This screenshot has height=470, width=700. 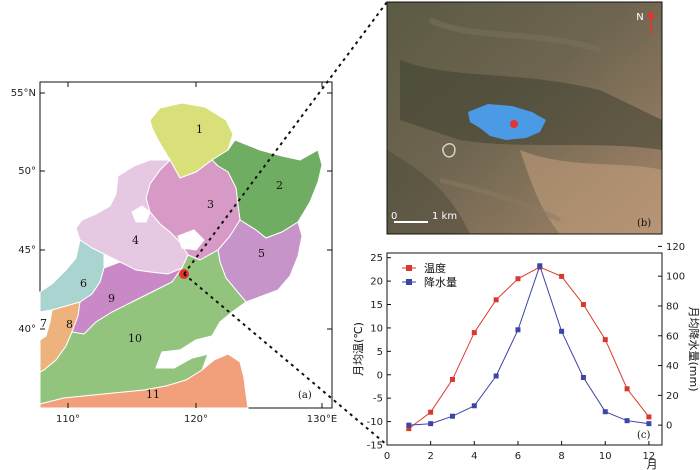 What do you see at coordinates (375, 446) in the screenshot?
I see `left-tick-label: -15` at bounding box center [375, 446].